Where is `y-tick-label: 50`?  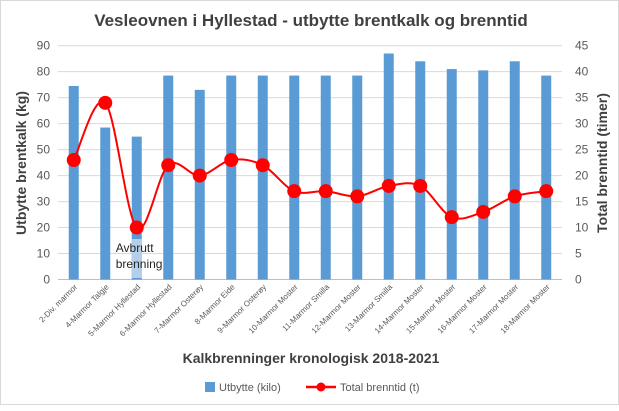
y-tick-label: 50 is located at coordinates (44, 150).